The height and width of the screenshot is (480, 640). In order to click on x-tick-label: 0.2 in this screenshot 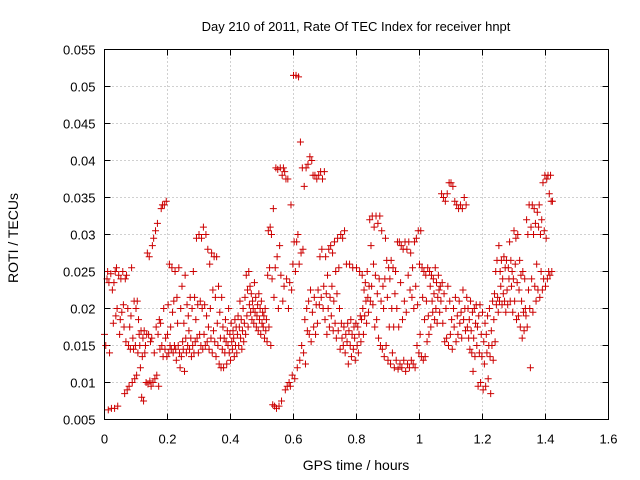, I will do `click(167, 439)`.